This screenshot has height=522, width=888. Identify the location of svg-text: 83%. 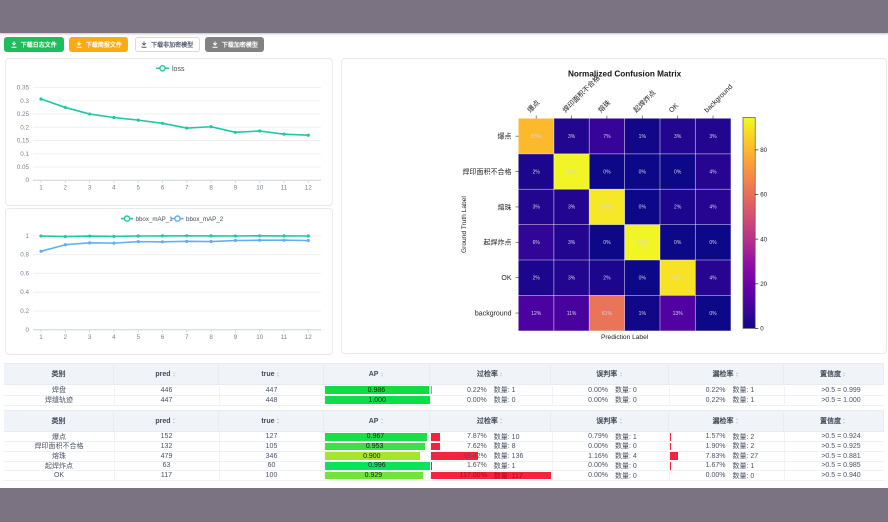
(536, 137).